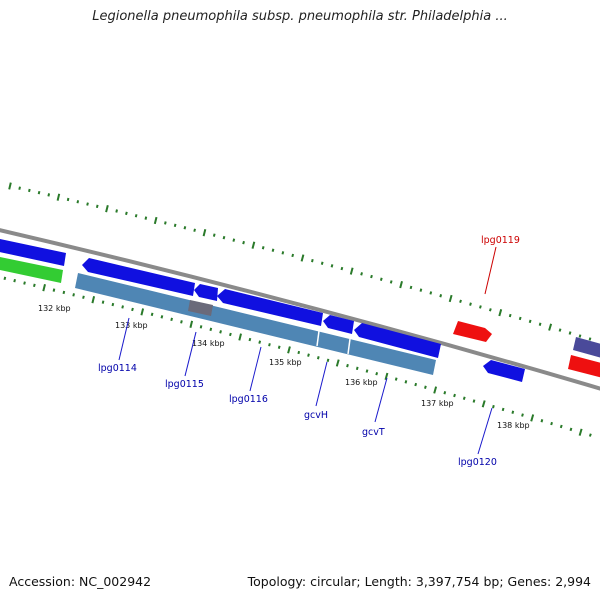 The height and width of the screenshot is (600, 600). What do you see at coordinates (285, 362) in the screenshot?
I see `tick-label: 135 kbp` at bounding box center [285, 362].